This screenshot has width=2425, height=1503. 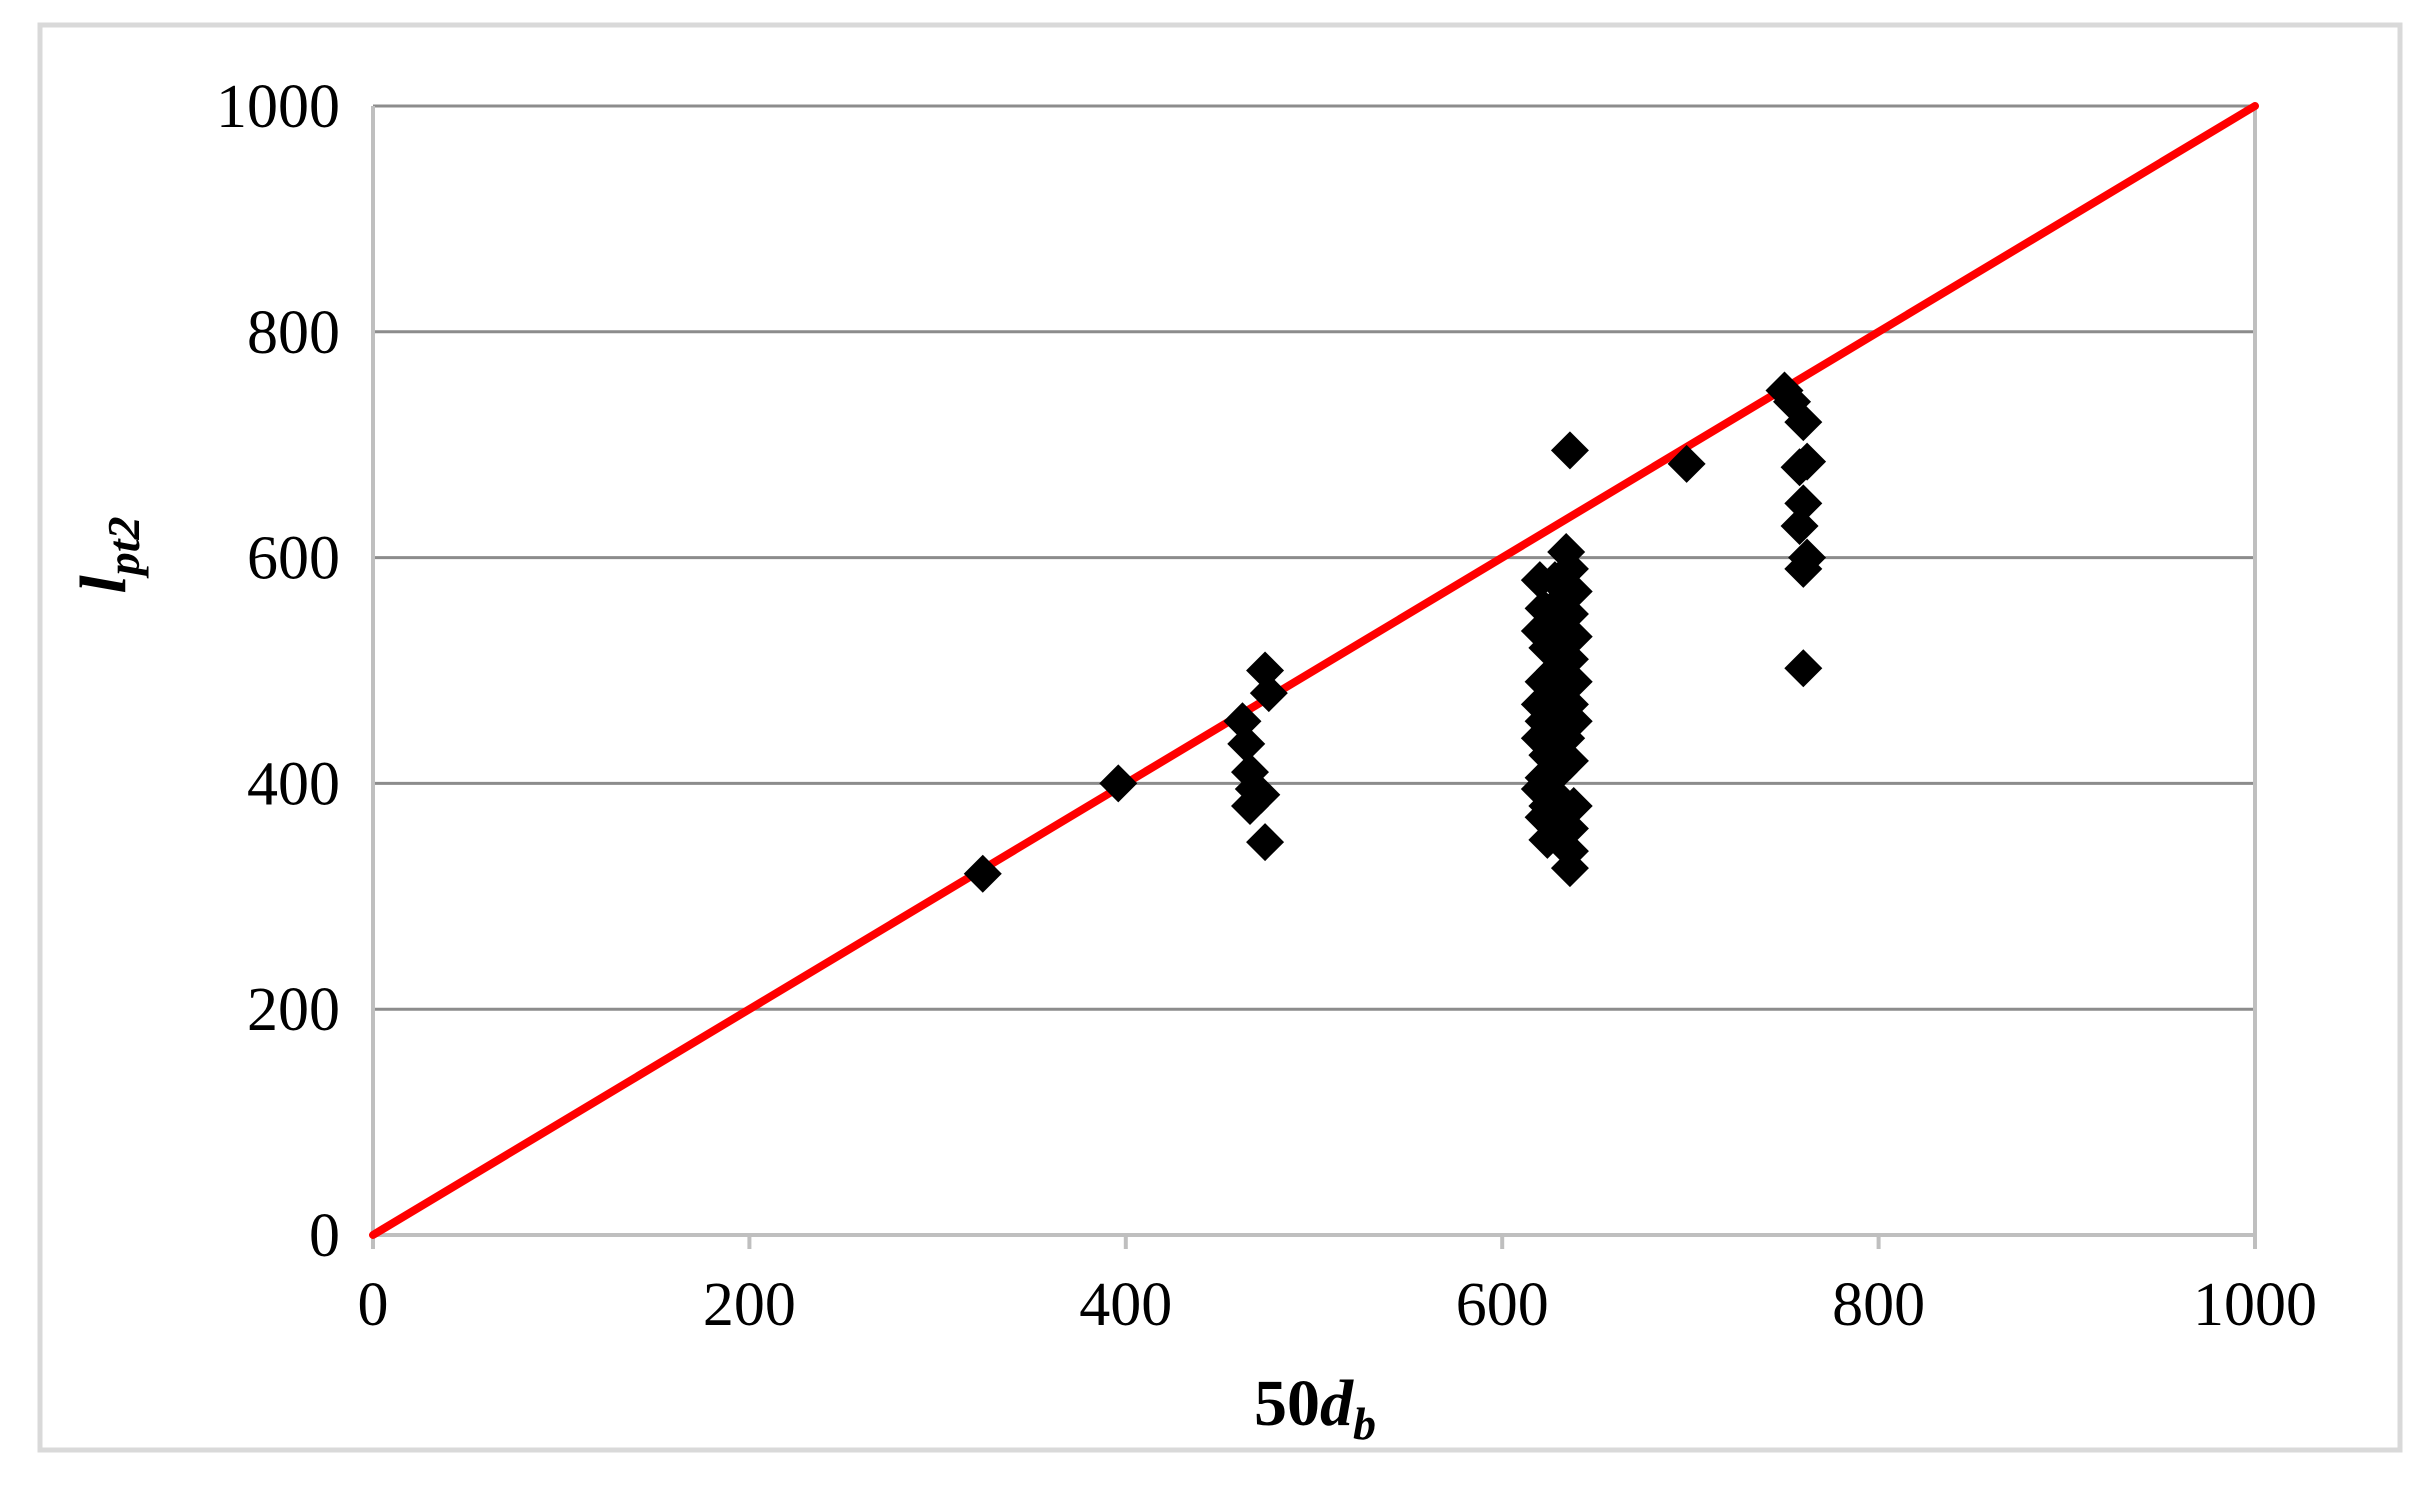 I want to click on y-axis-title: lpt2, so click(x=108, y=554).